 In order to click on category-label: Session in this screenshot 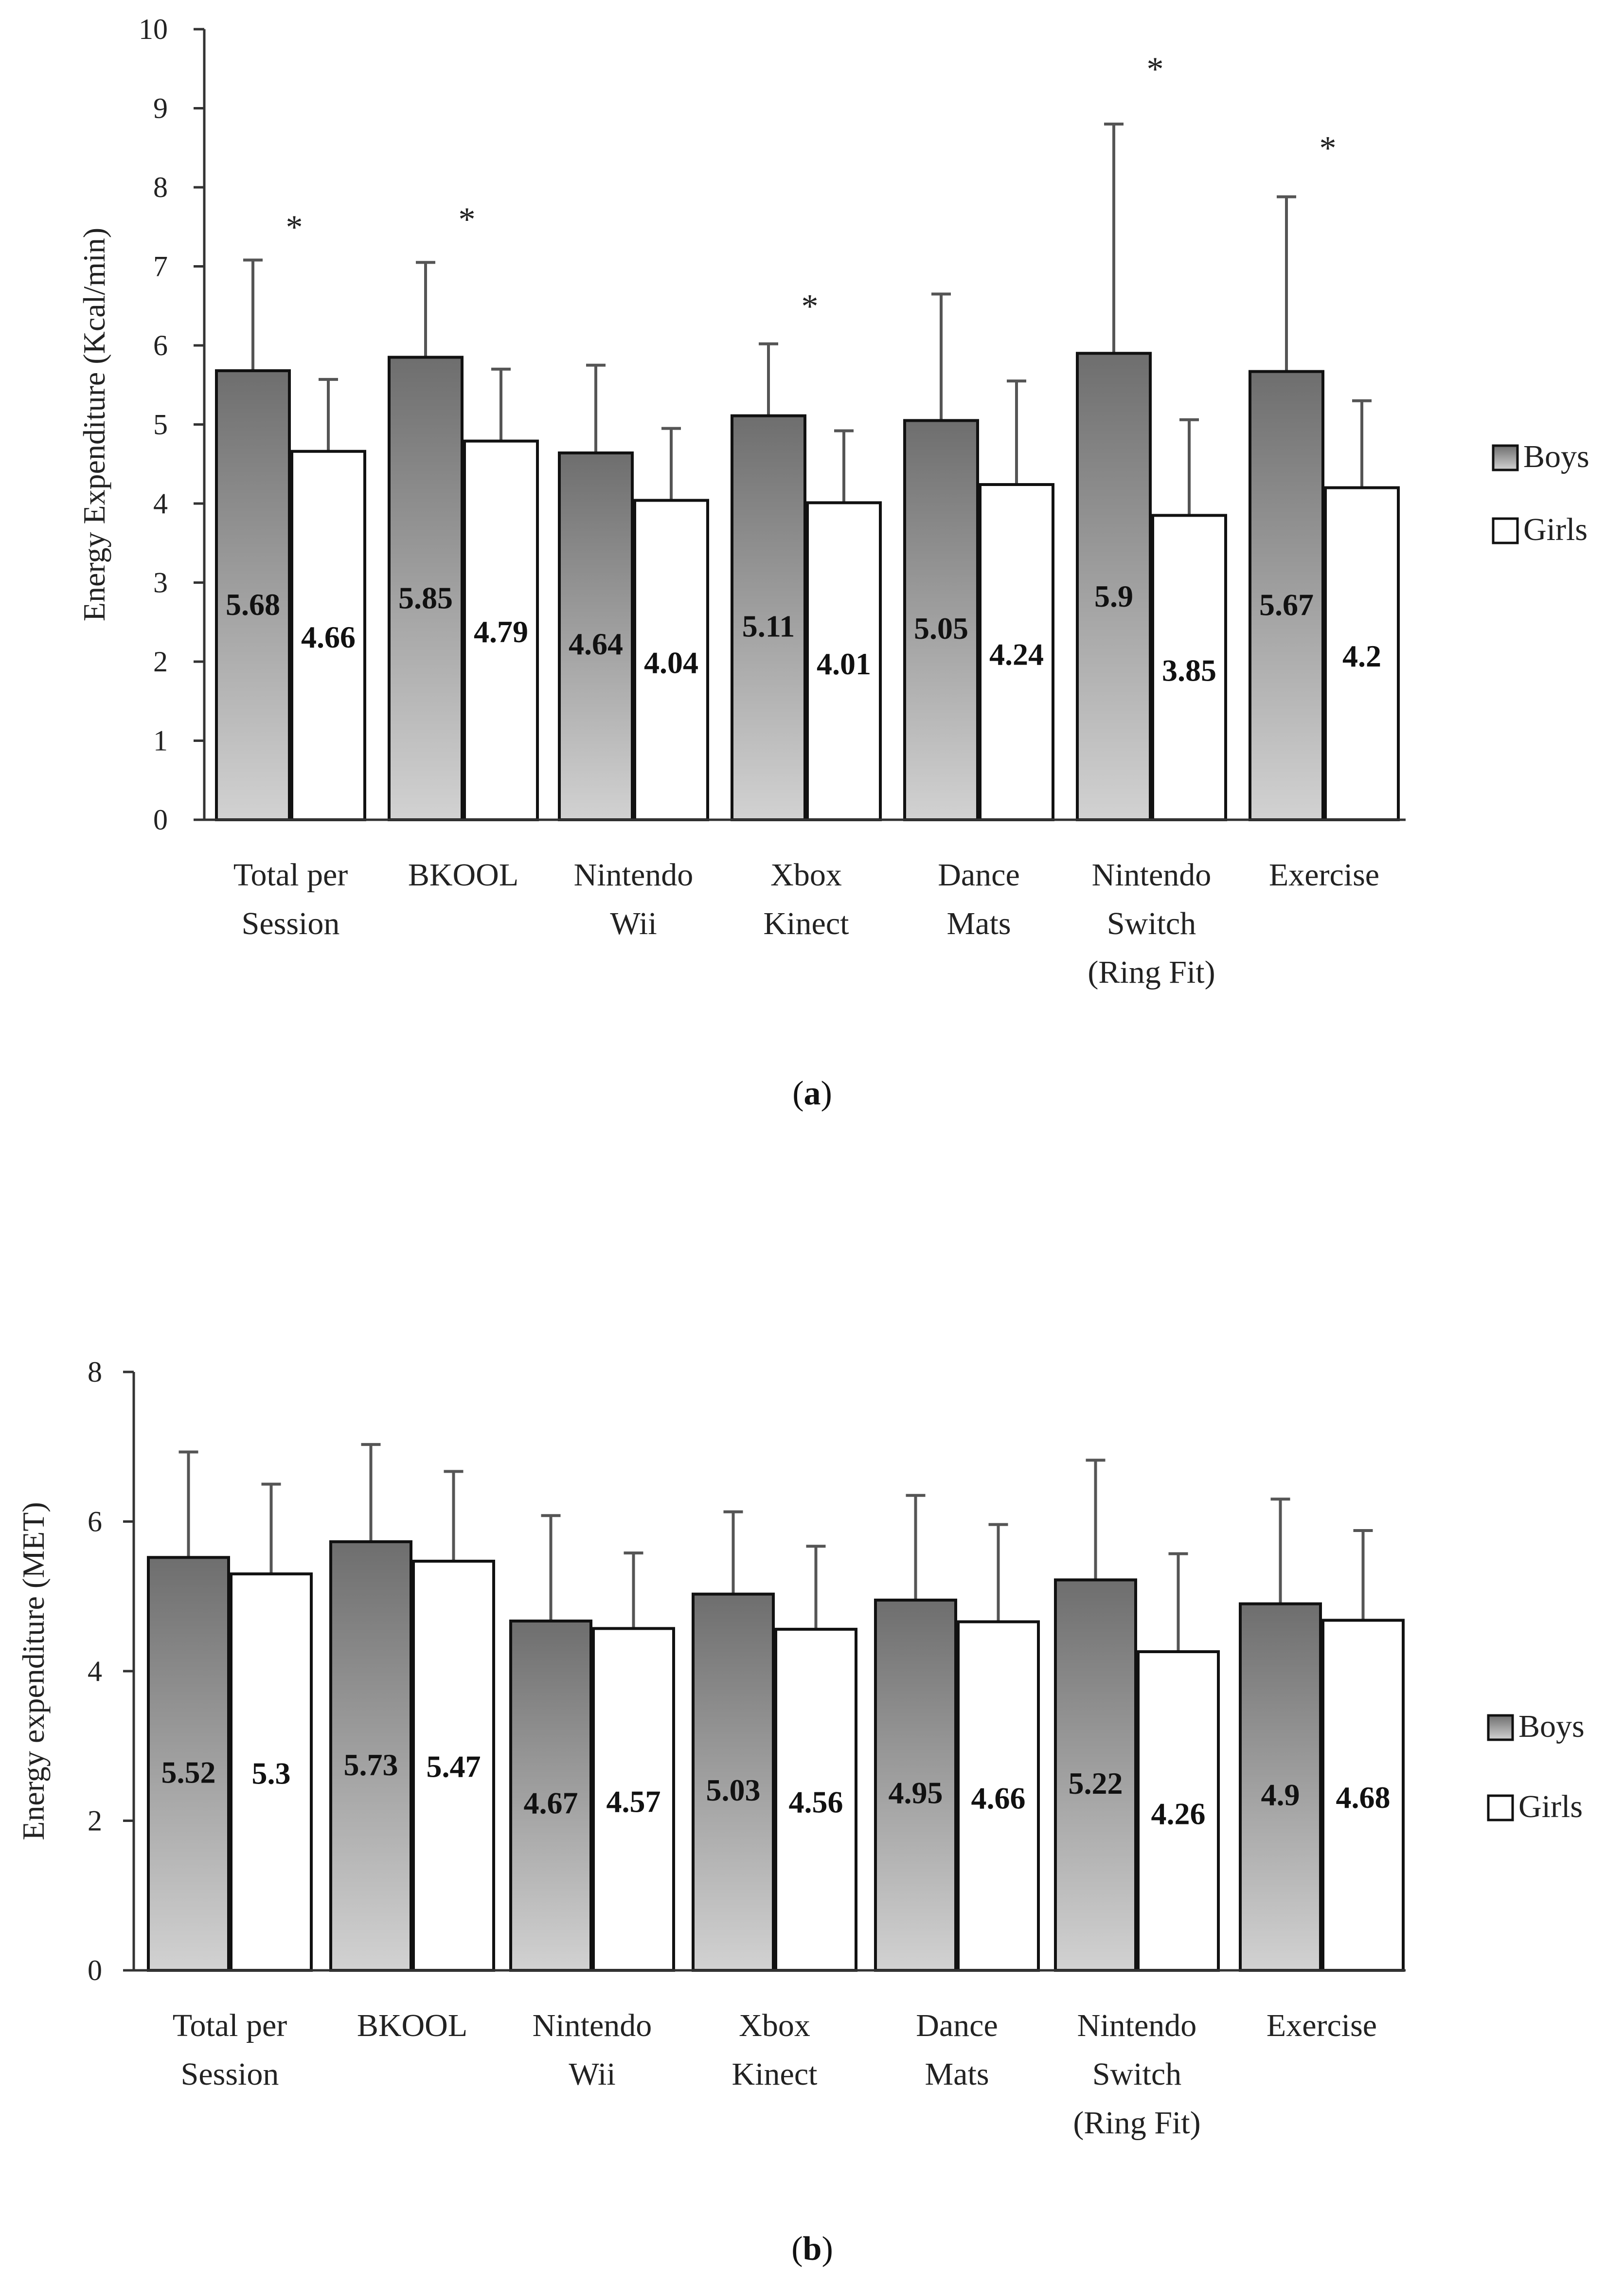, I will do `click(291, 923)`.